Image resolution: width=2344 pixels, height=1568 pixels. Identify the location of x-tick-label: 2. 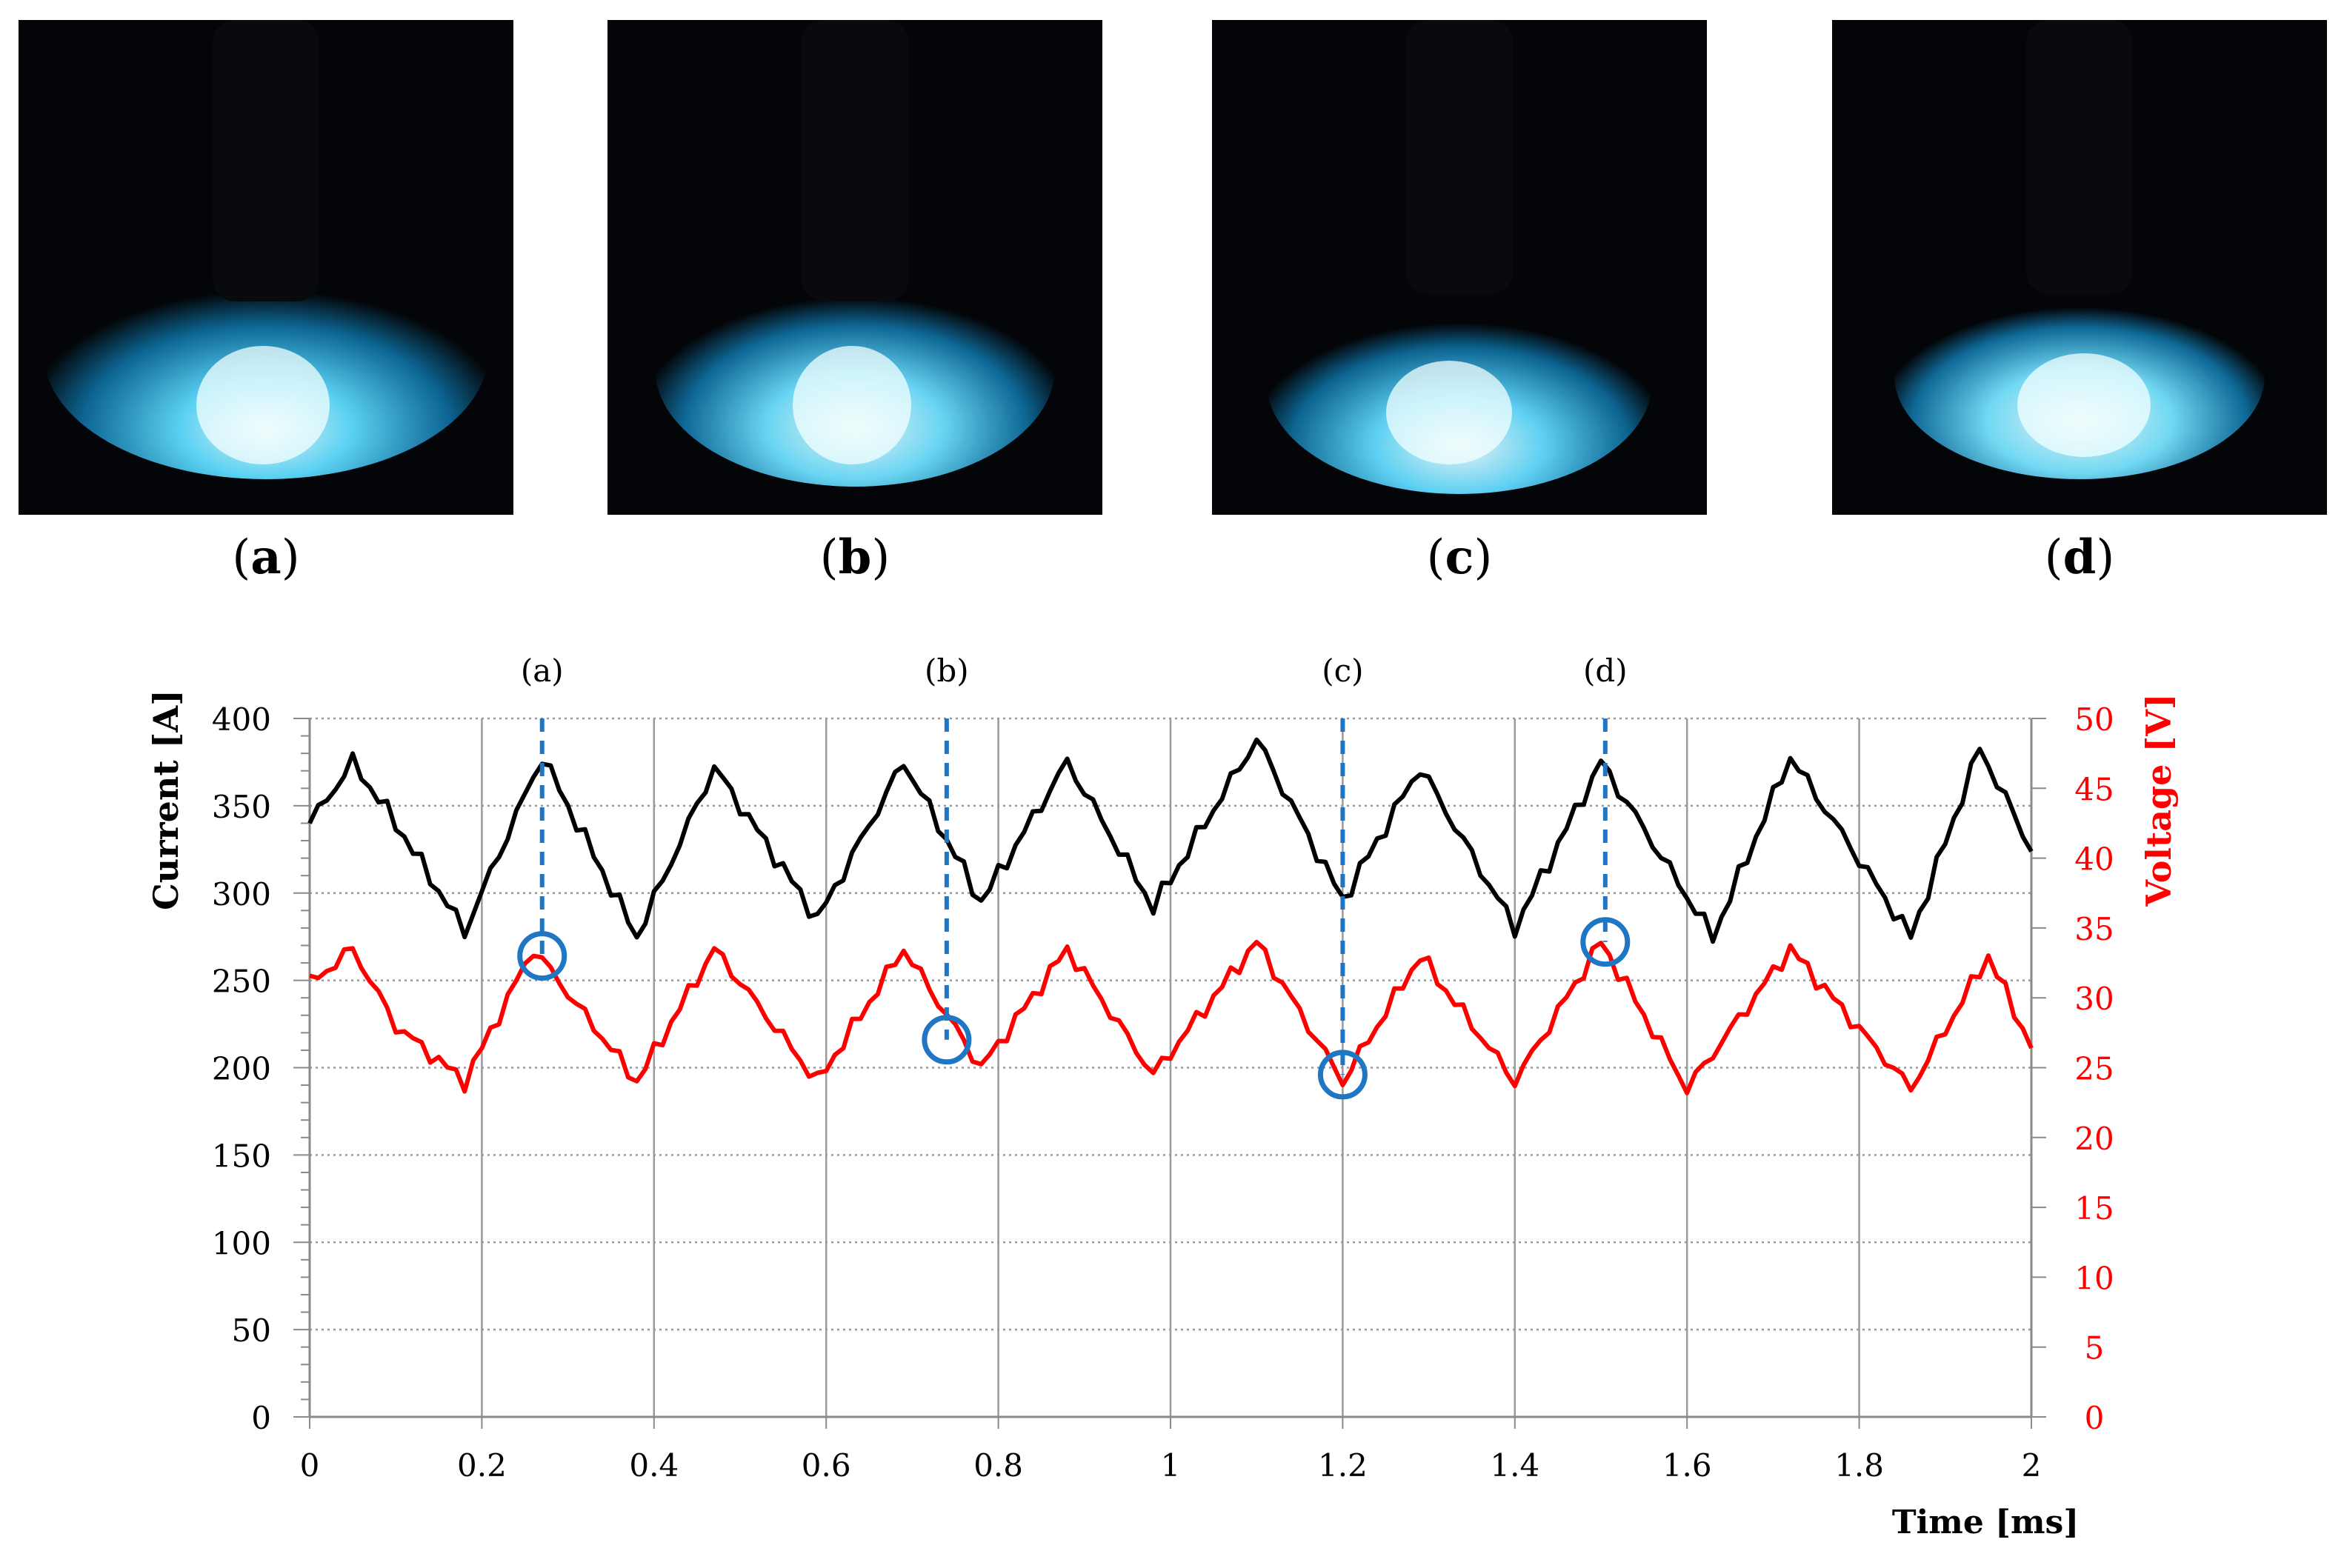
(2032, 1466).